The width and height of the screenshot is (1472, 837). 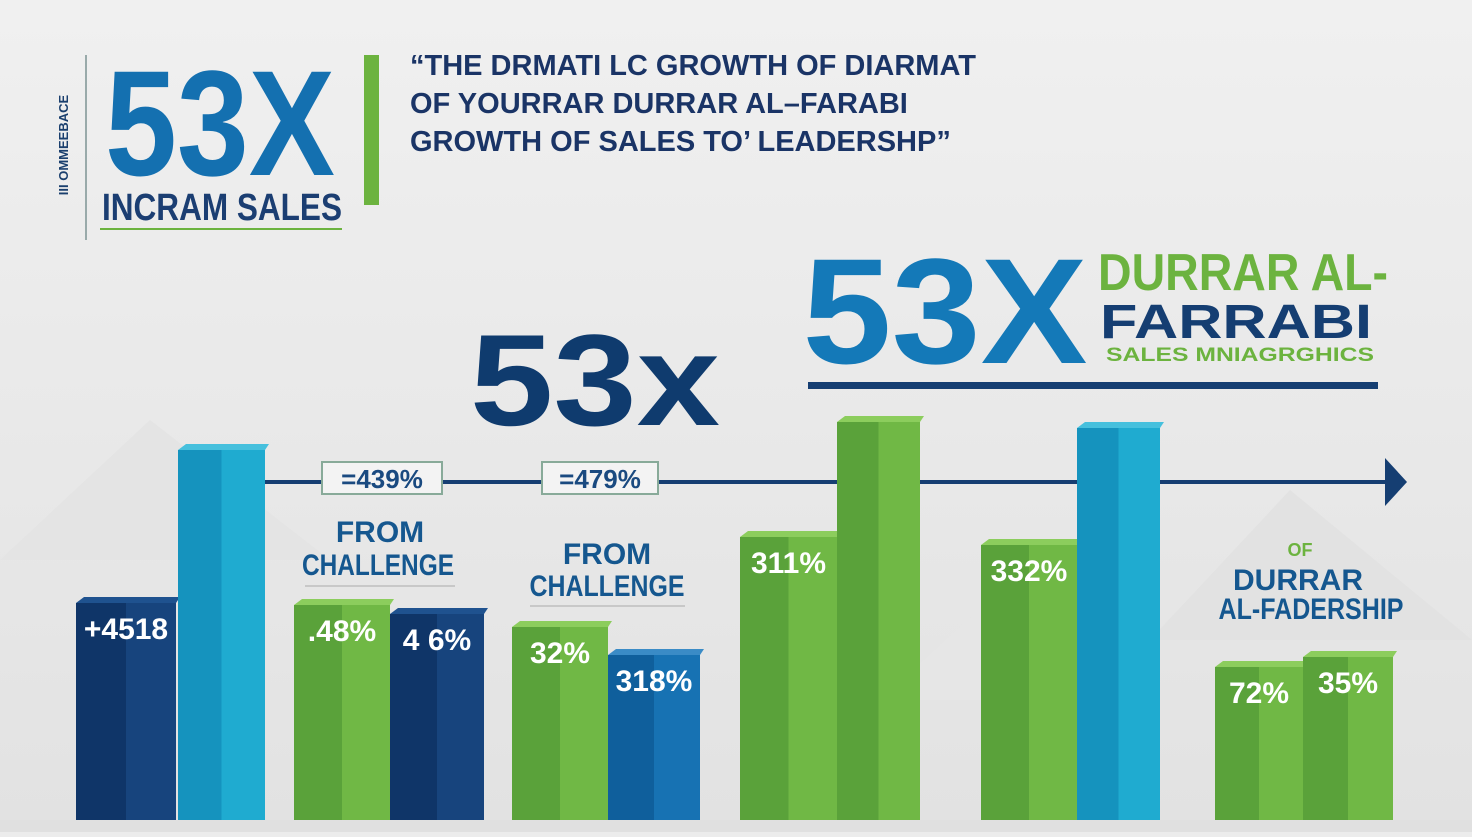 What do you see at coordinates (1348, 683) in the screenshot?
I see `bar-label: 35%` at bounding box center [1348, 683].